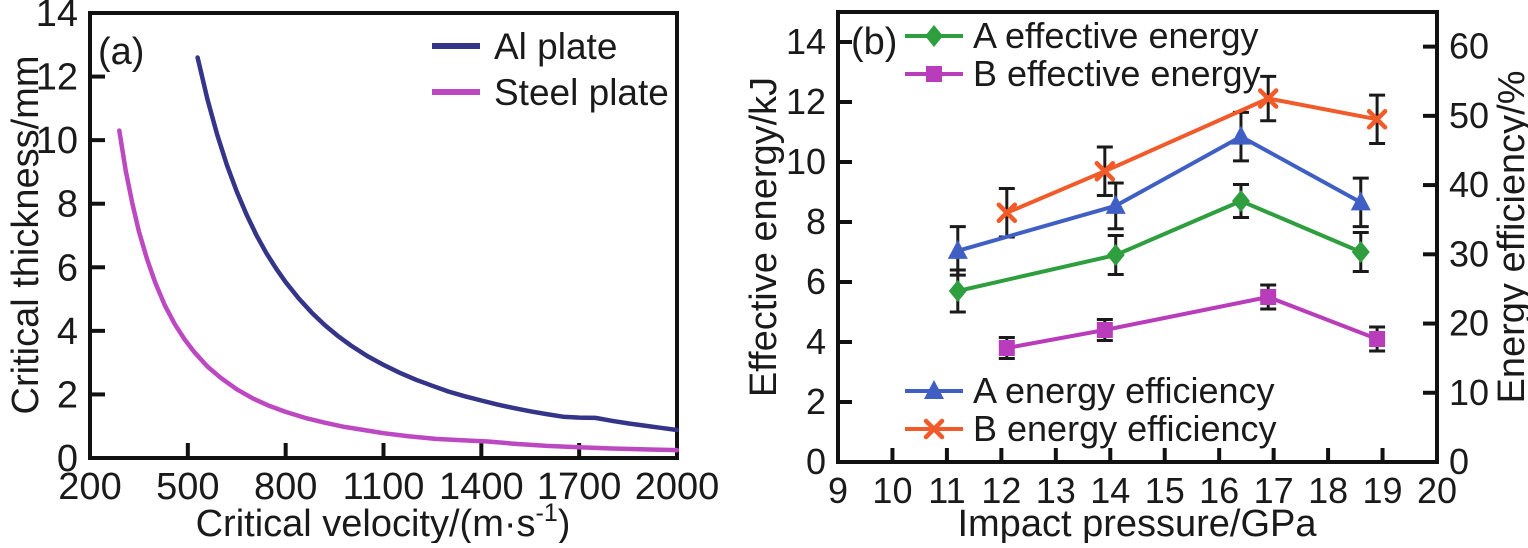 The image size is (1528, 548). What do you see at coordinates (1137, 523) in the screenshot?
I see `chart-b-x-axis-title: Impact pressure/GPa` at bounding box center [1137, 523].